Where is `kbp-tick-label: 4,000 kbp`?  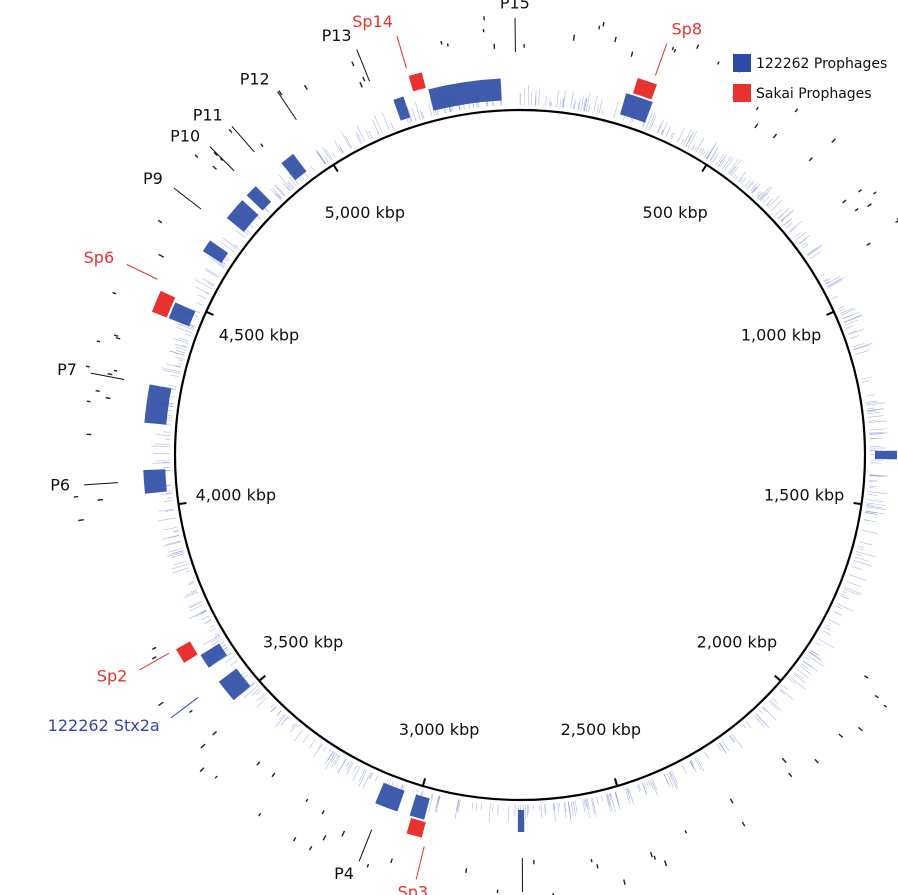
kbp-tick-label: 4,000 kbp is located at coordinates (236, 494).